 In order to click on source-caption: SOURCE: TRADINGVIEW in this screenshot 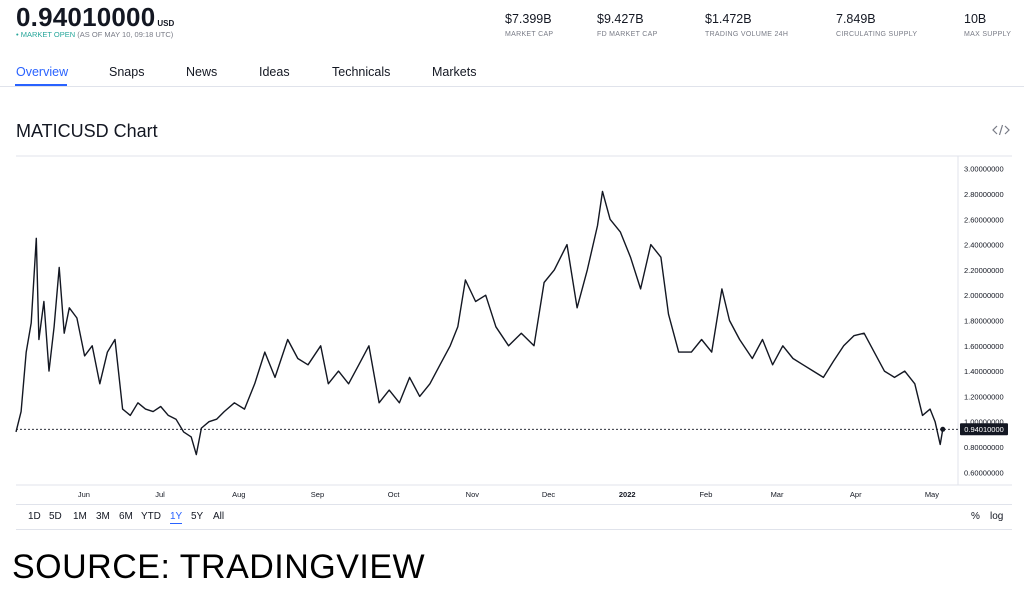, I will do `click(219, 567)`.